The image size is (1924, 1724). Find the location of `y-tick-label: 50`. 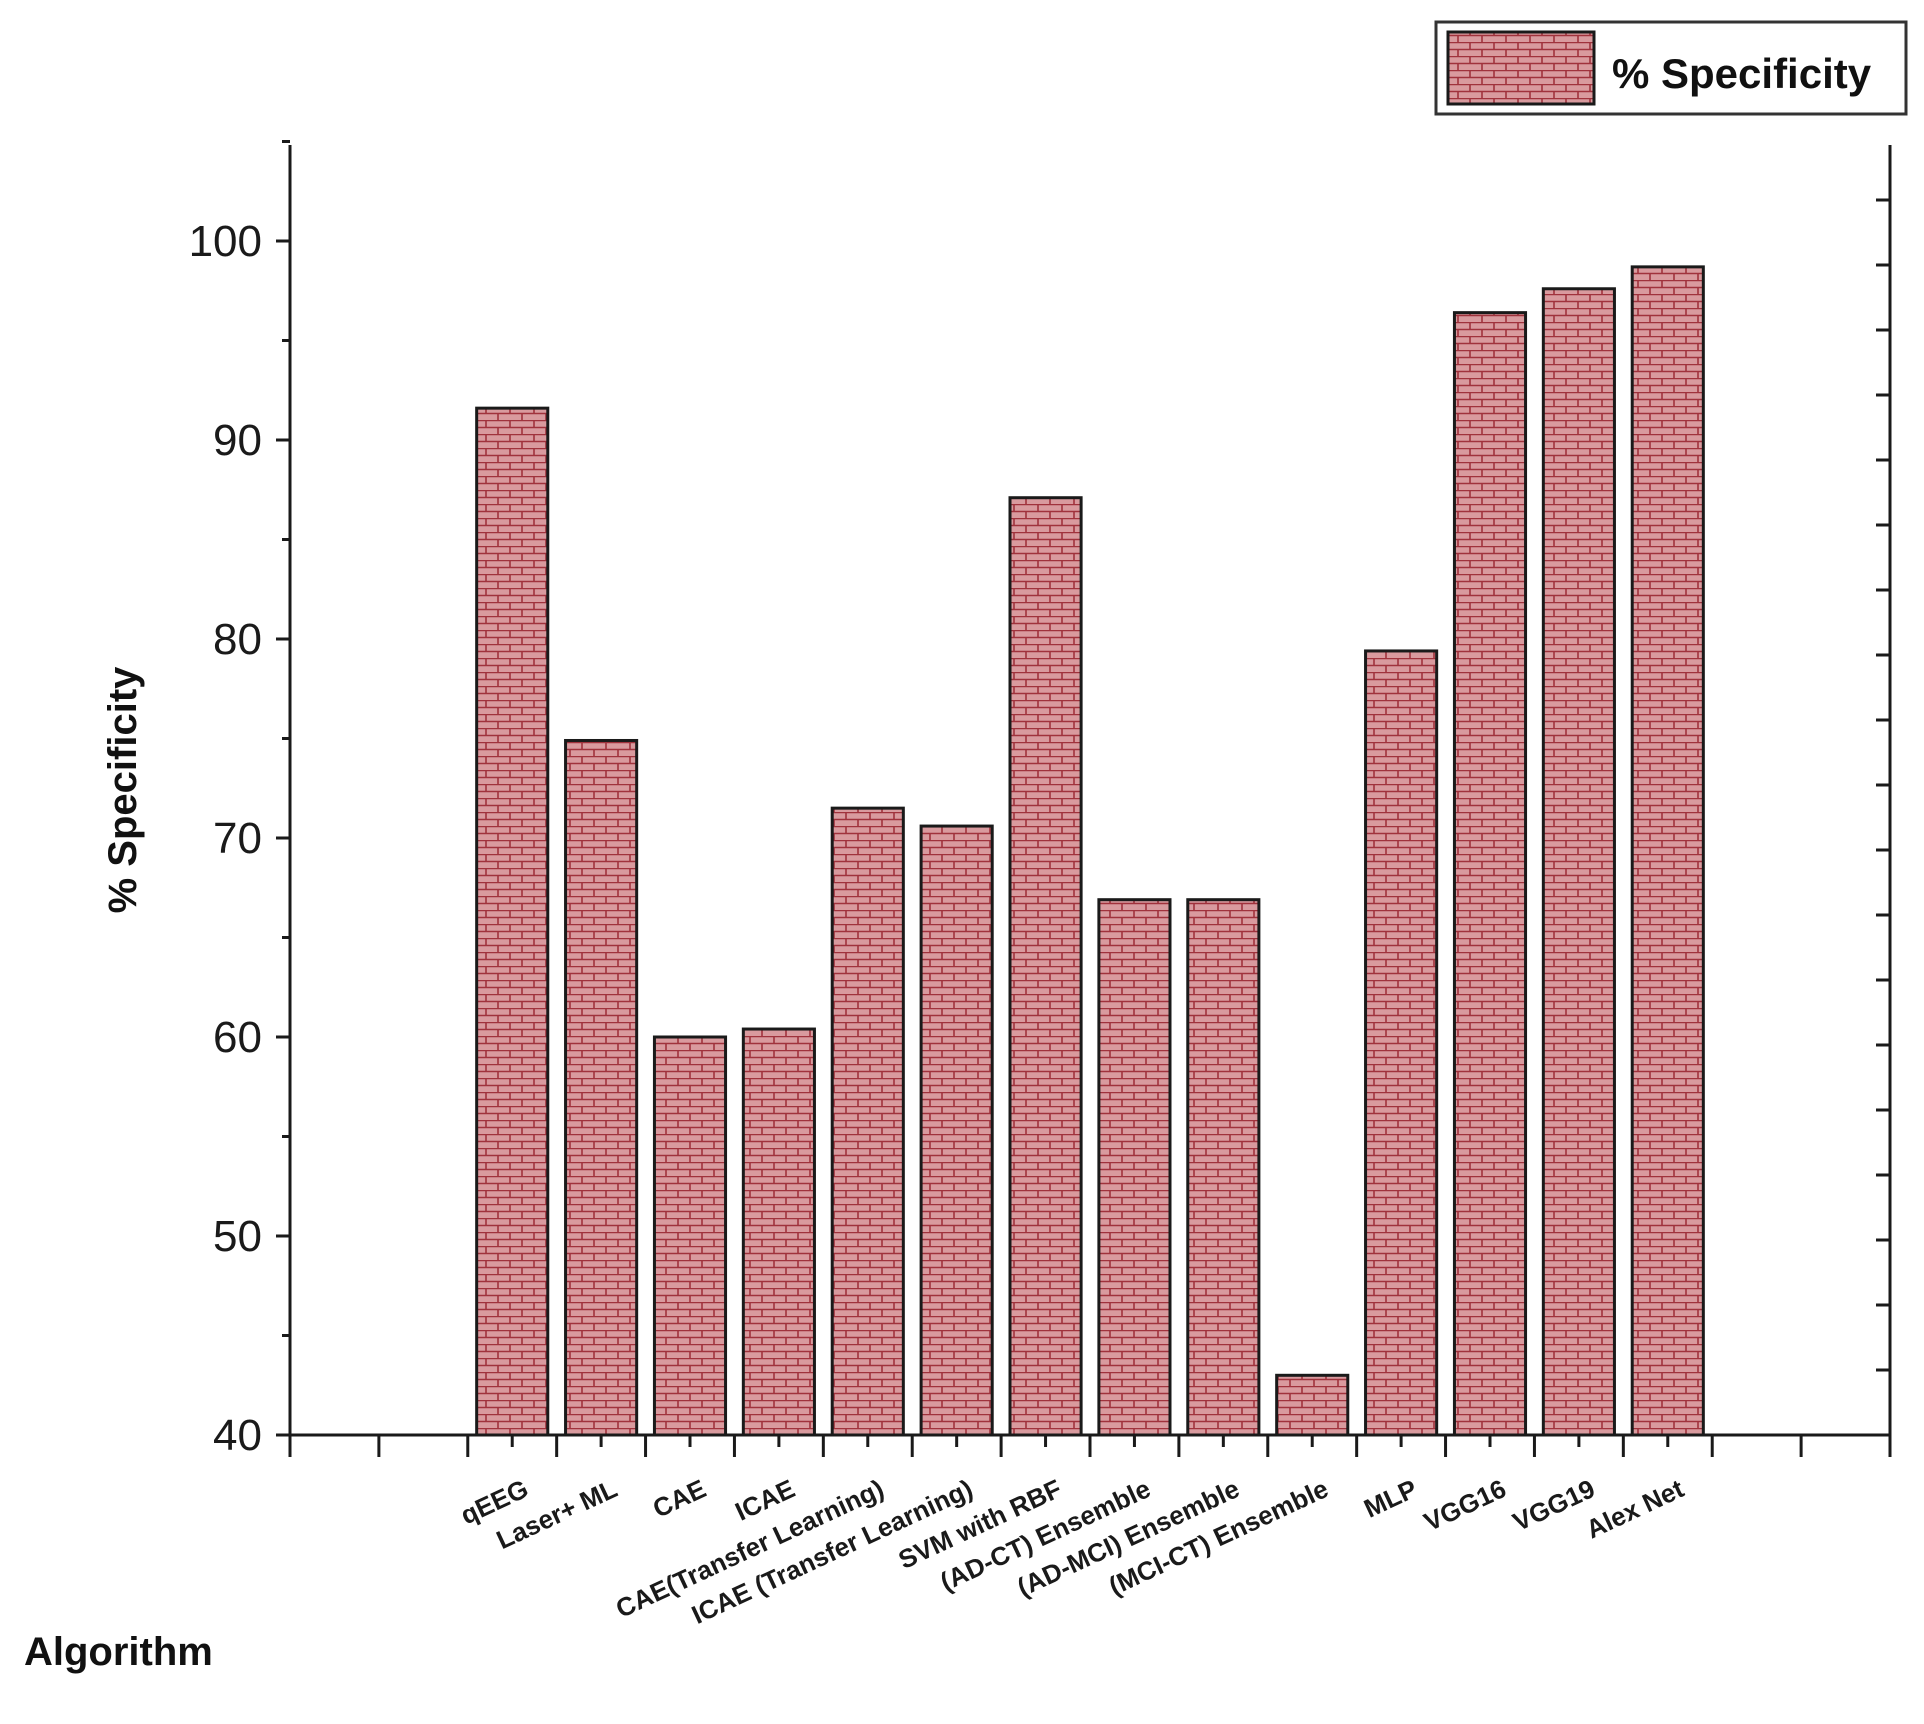

y-tick-label: 50 is located at coordinates (237, 1236).